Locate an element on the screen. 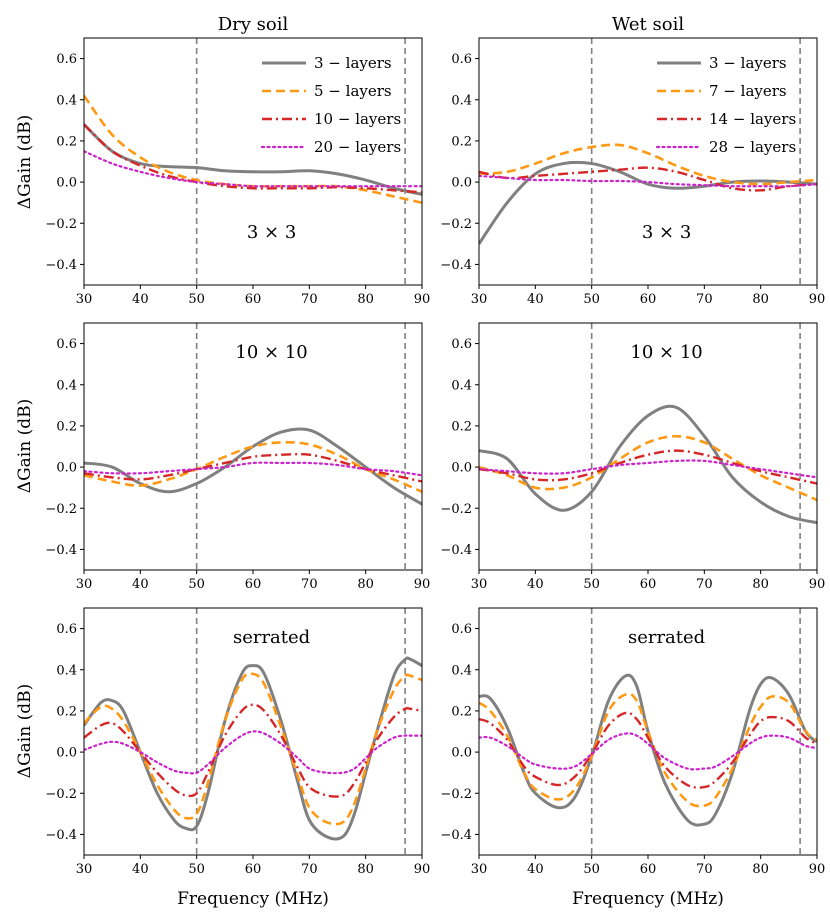  legend-label: 14 − layers is located at coordinates (752, 119).